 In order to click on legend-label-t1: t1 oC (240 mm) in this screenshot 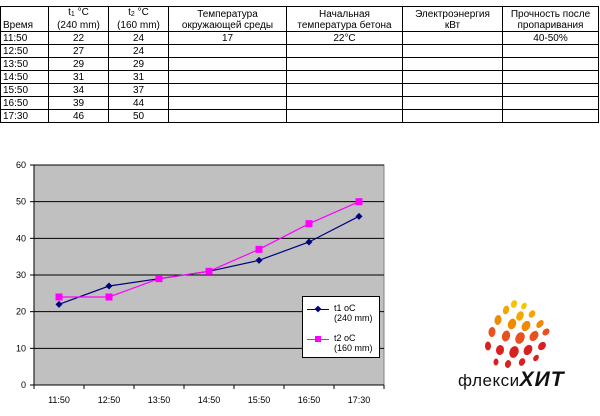, I will do `click(353, 313)`.